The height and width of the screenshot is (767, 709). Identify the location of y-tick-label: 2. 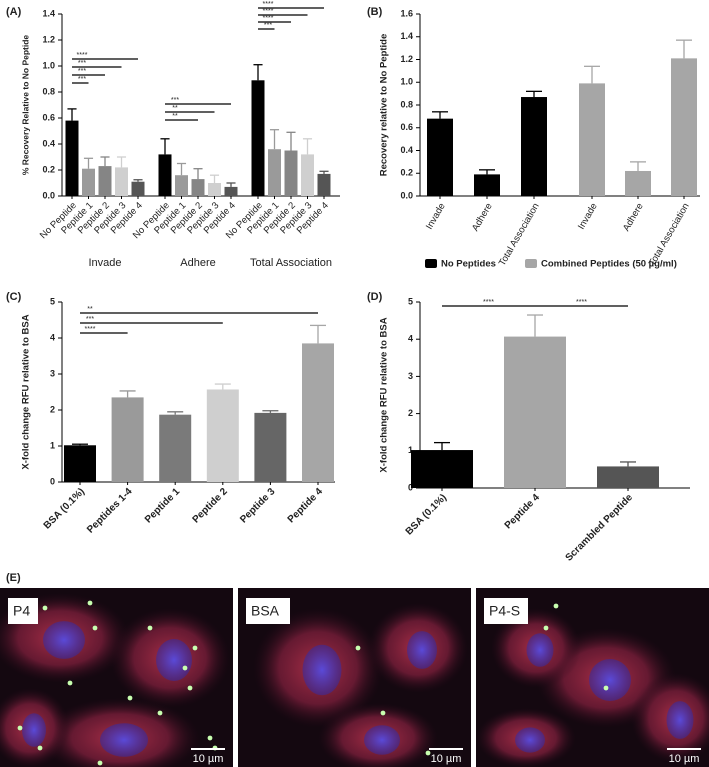
(410, 413).